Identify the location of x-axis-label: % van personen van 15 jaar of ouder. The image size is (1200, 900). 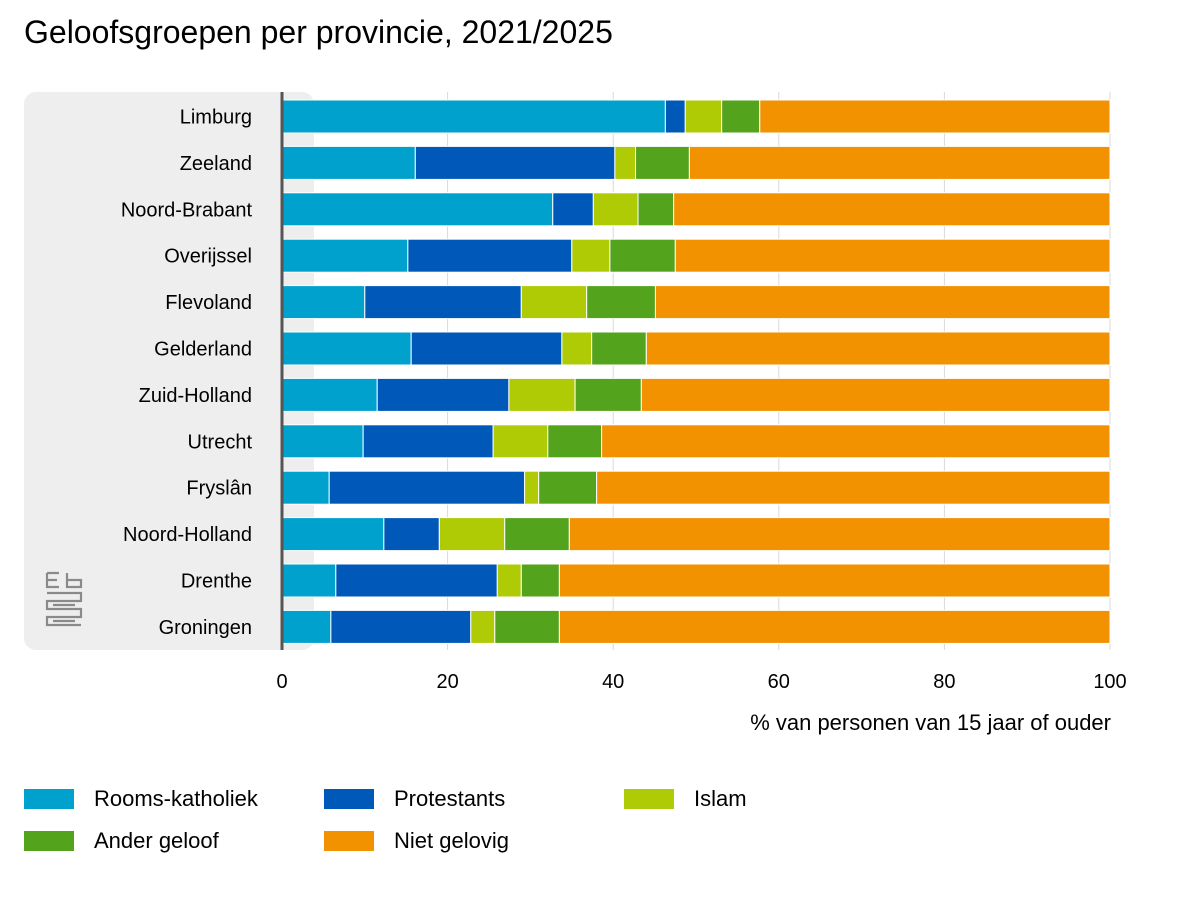
(930, 722).